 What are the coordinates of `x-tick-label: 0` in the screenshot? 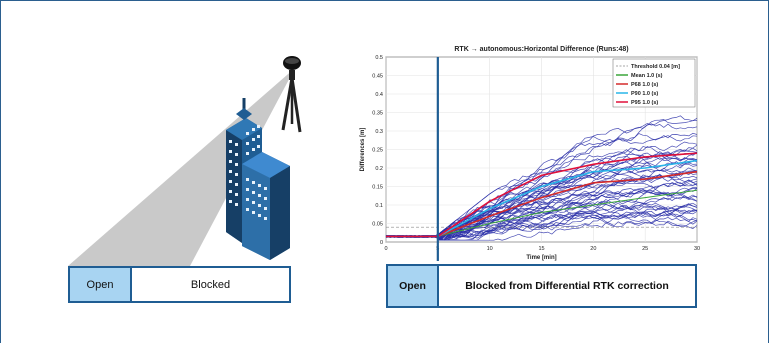 It's located at (385, 249).